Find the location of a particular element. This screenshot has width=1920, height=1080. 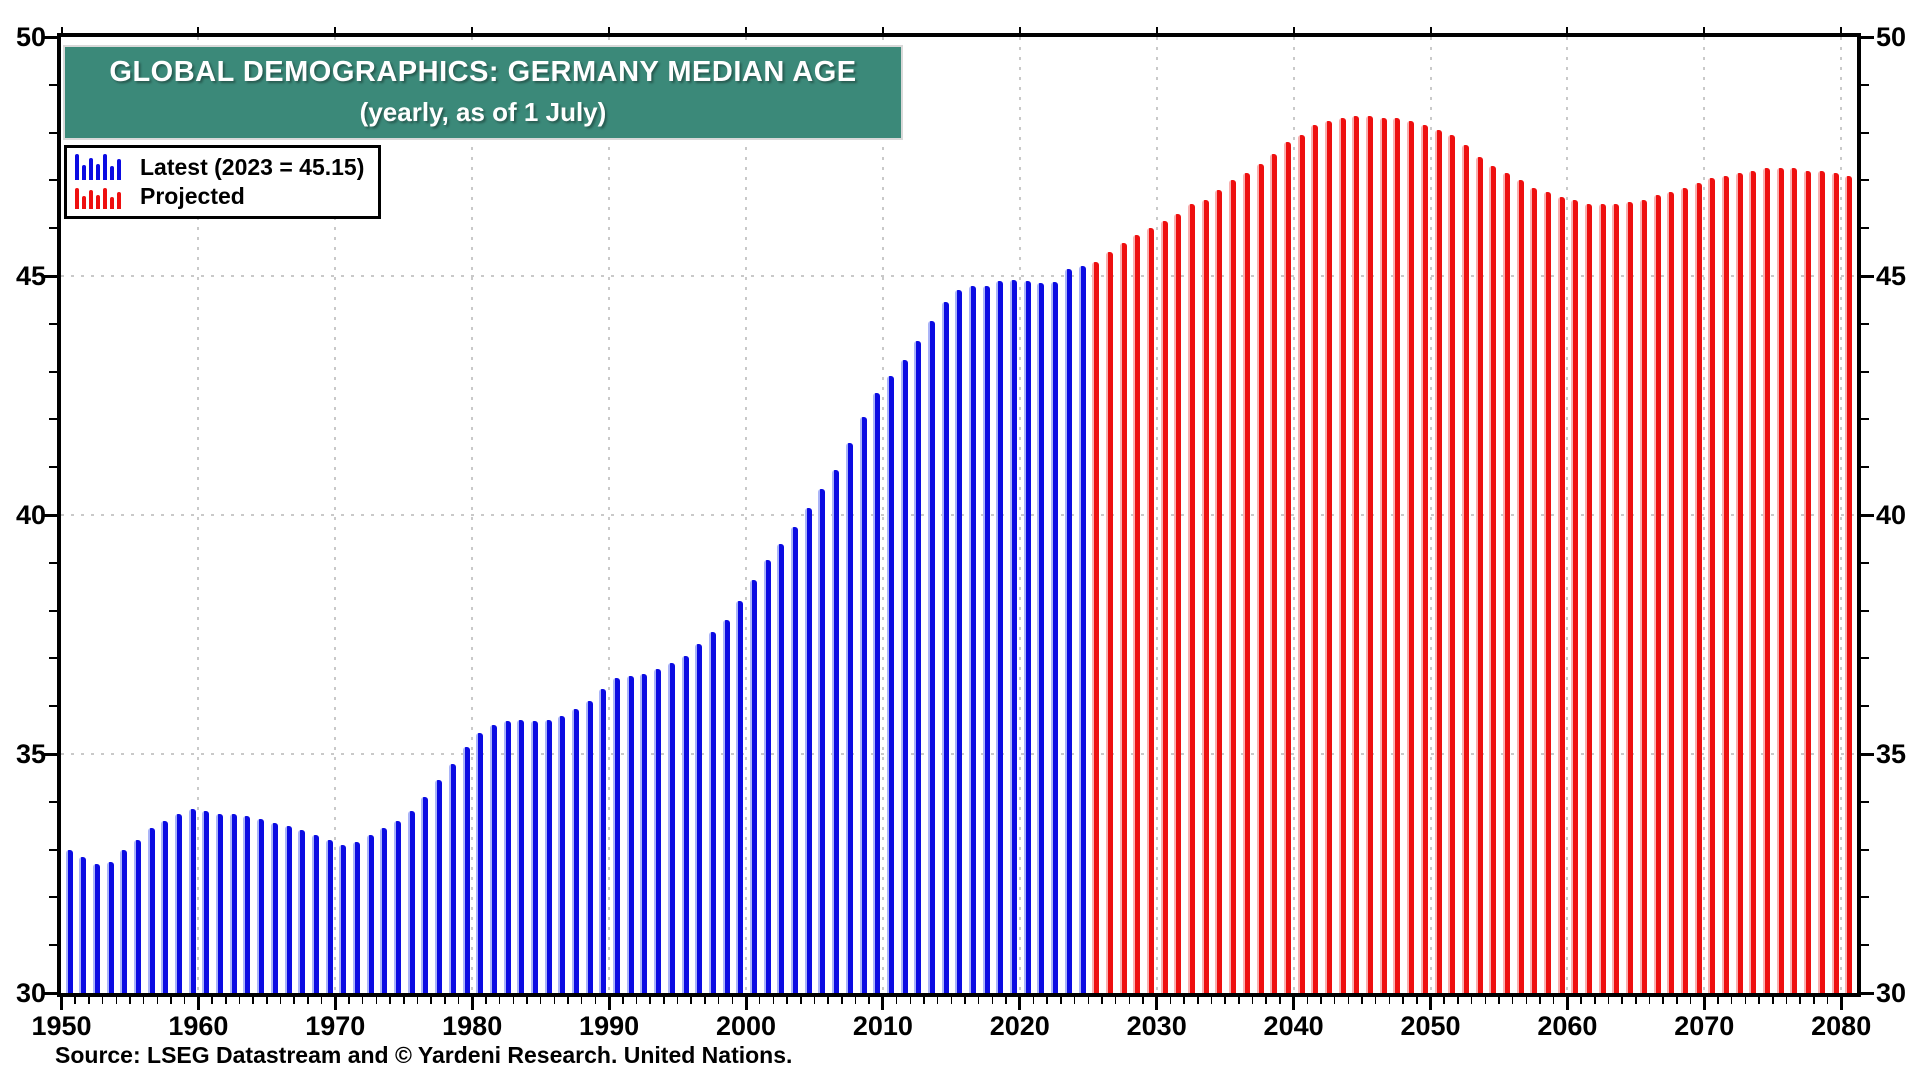

blue-bars-icon is located at coordinates (102, 166).